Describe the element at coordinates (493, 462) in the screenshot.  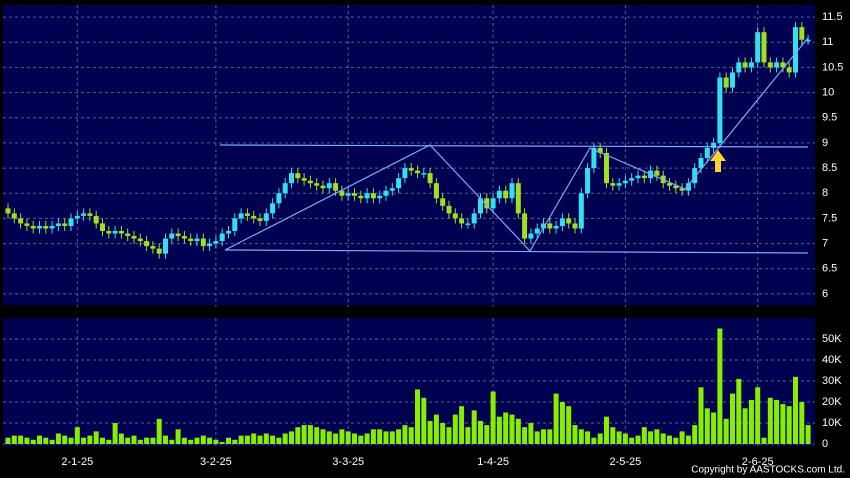
I see `x-tick-label: 1-4-25` at that location.